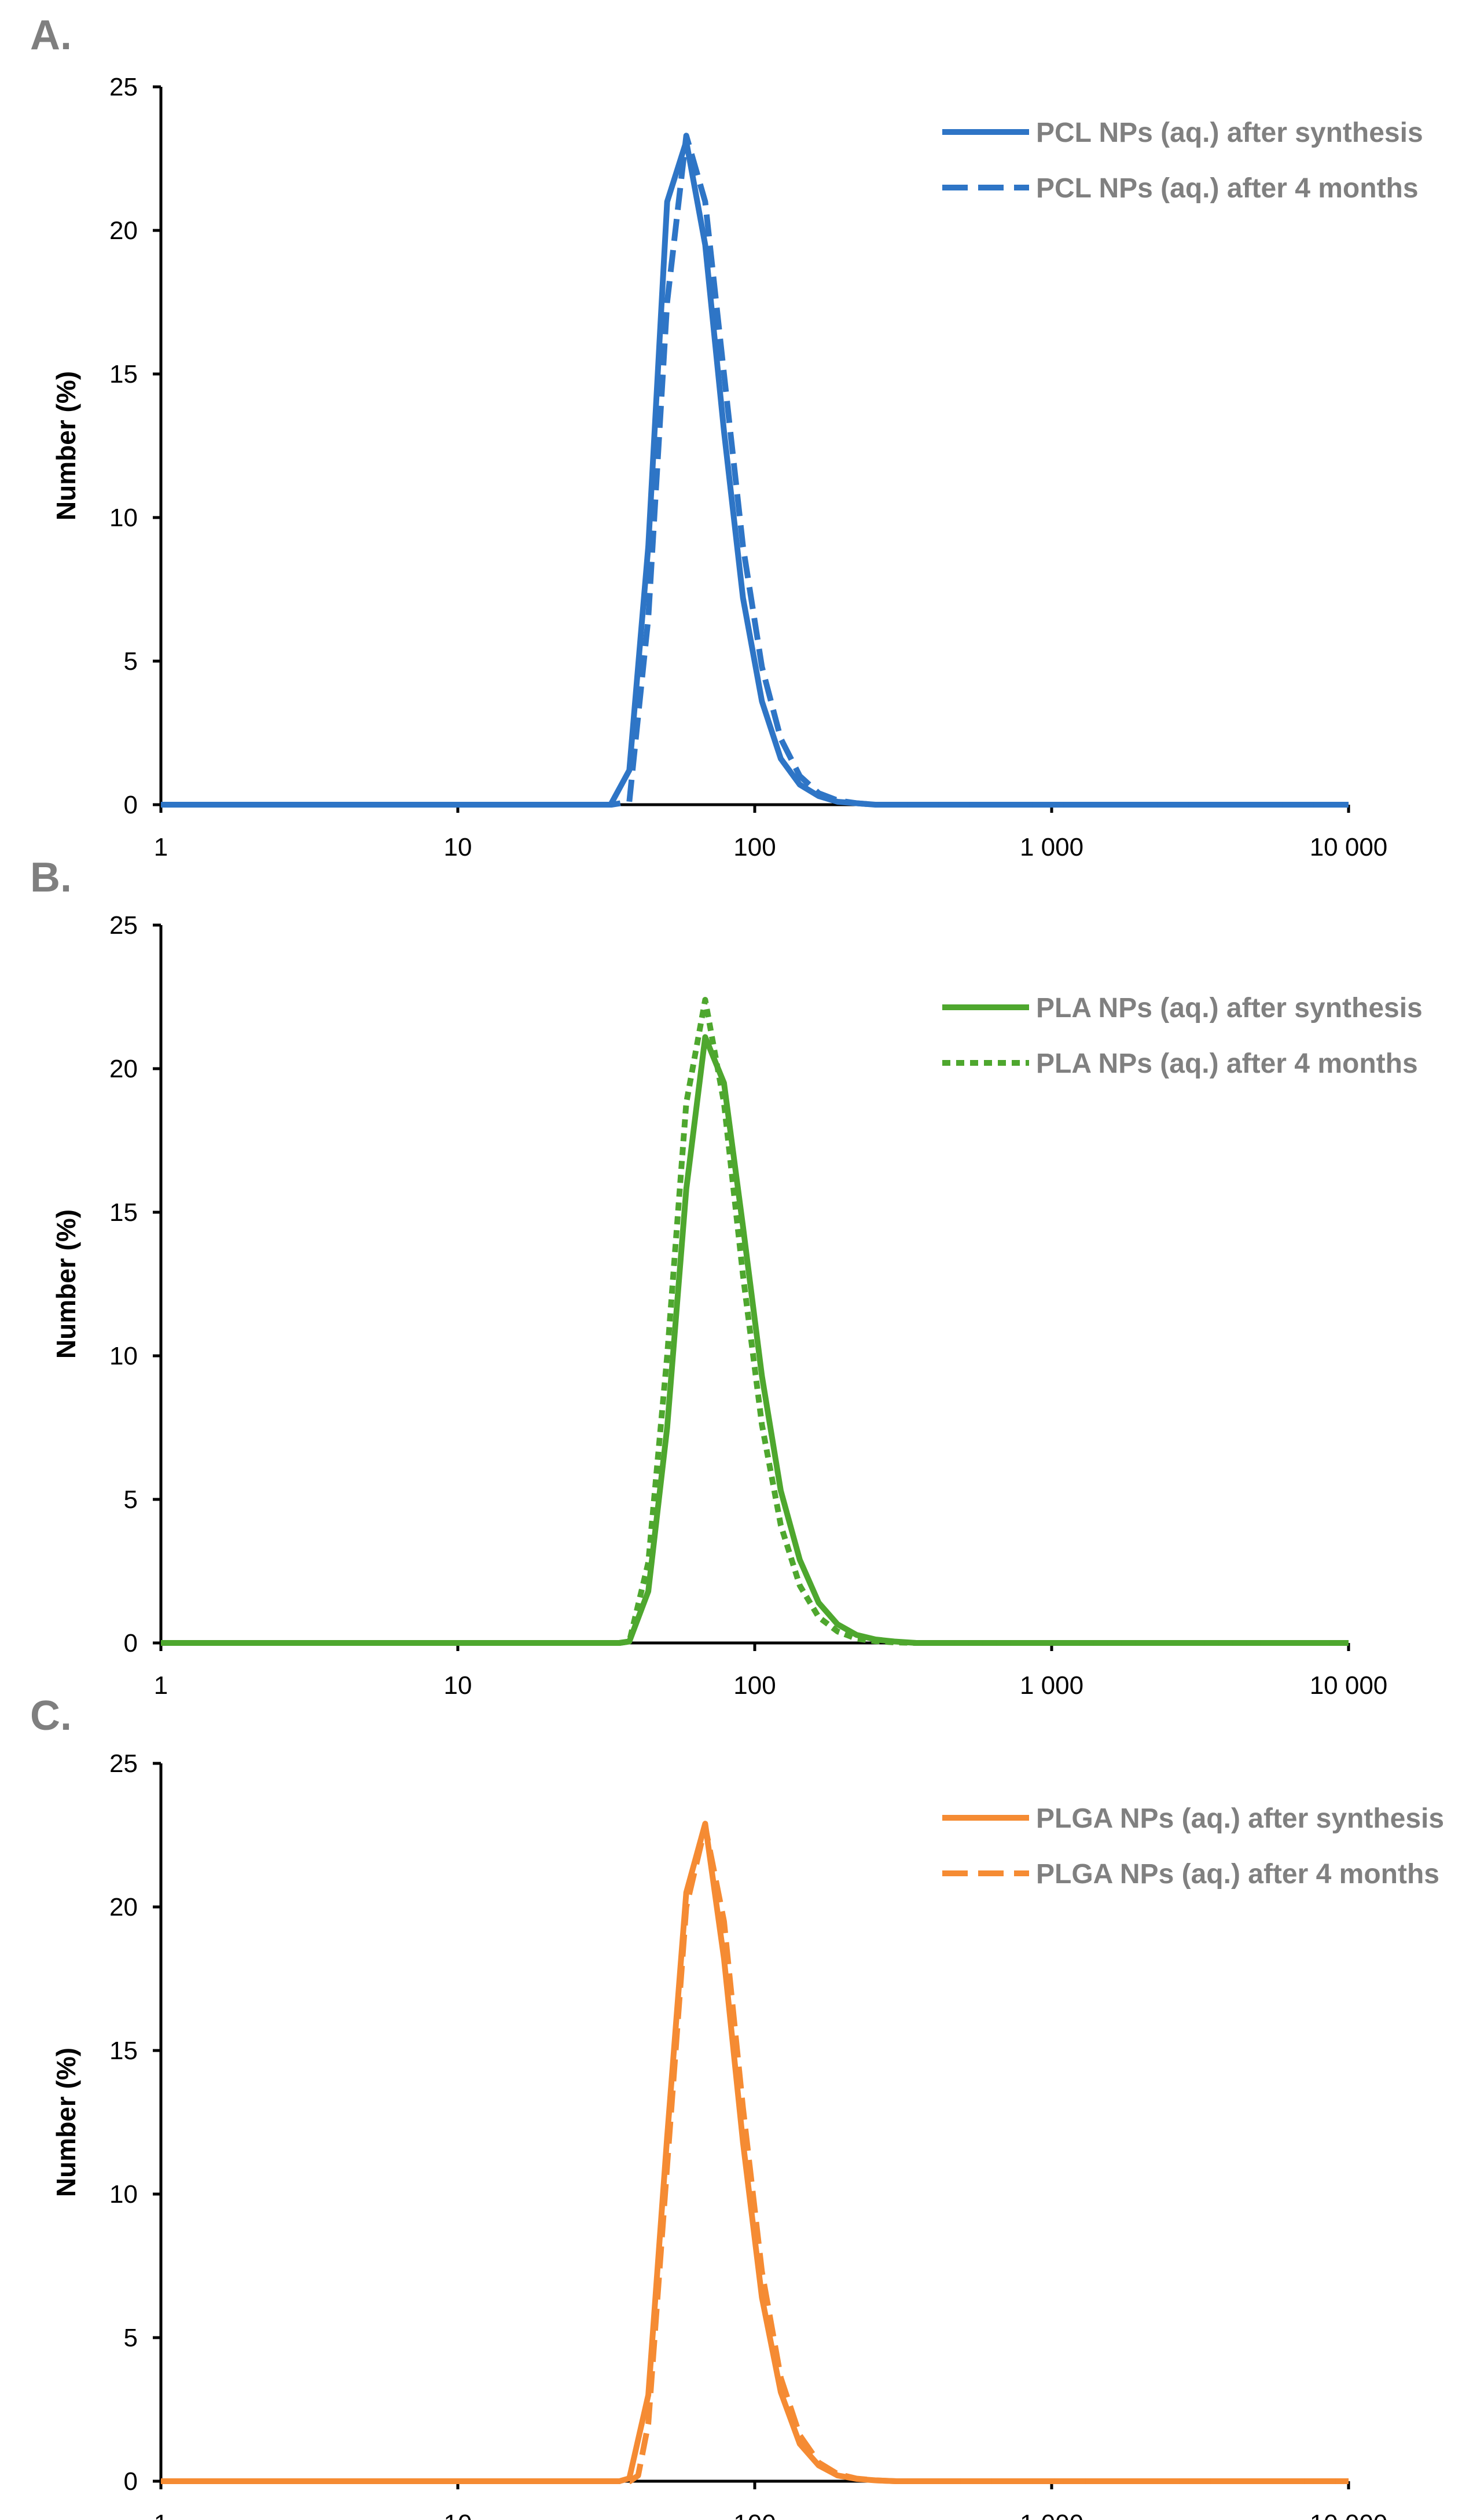 The height and width of the screenshot is (2520, 1484). Describe the element at coordinates (51, 1716) in the screenshot. I see `panel-label: C.` at that location.